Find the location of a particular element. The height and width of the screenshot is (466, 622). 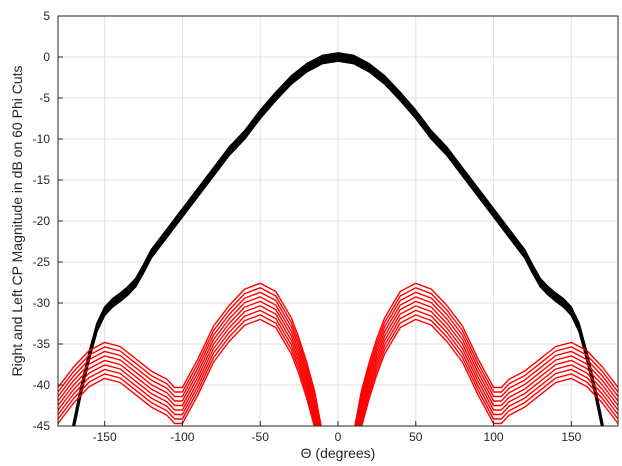

y-tick-label: -35 is located at coordinates (42, 344).